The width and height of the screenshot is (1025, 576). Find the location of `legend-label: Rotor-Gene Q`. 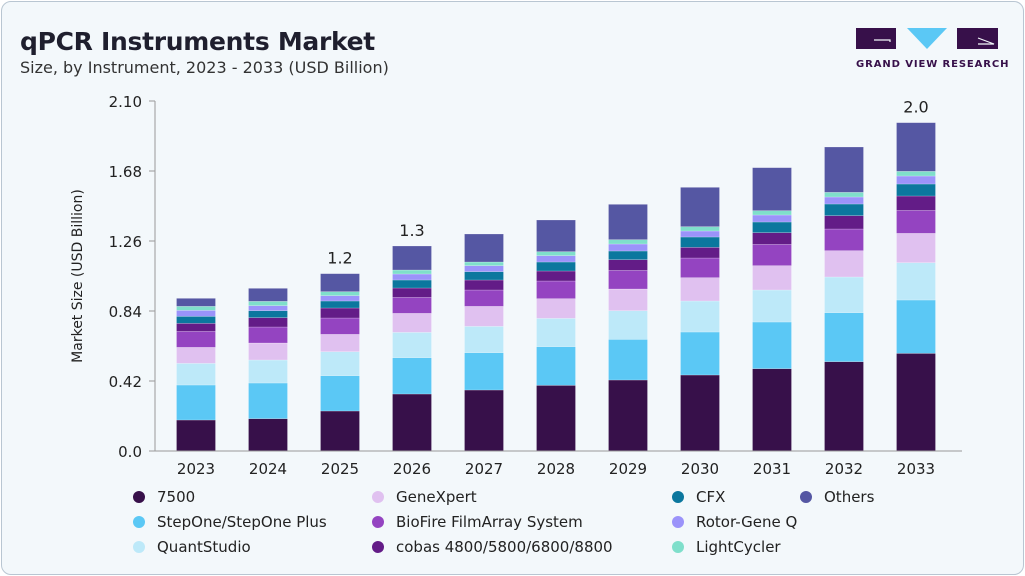

legend-label: Rotor-Gene Q is located at coordinates (747, 522).